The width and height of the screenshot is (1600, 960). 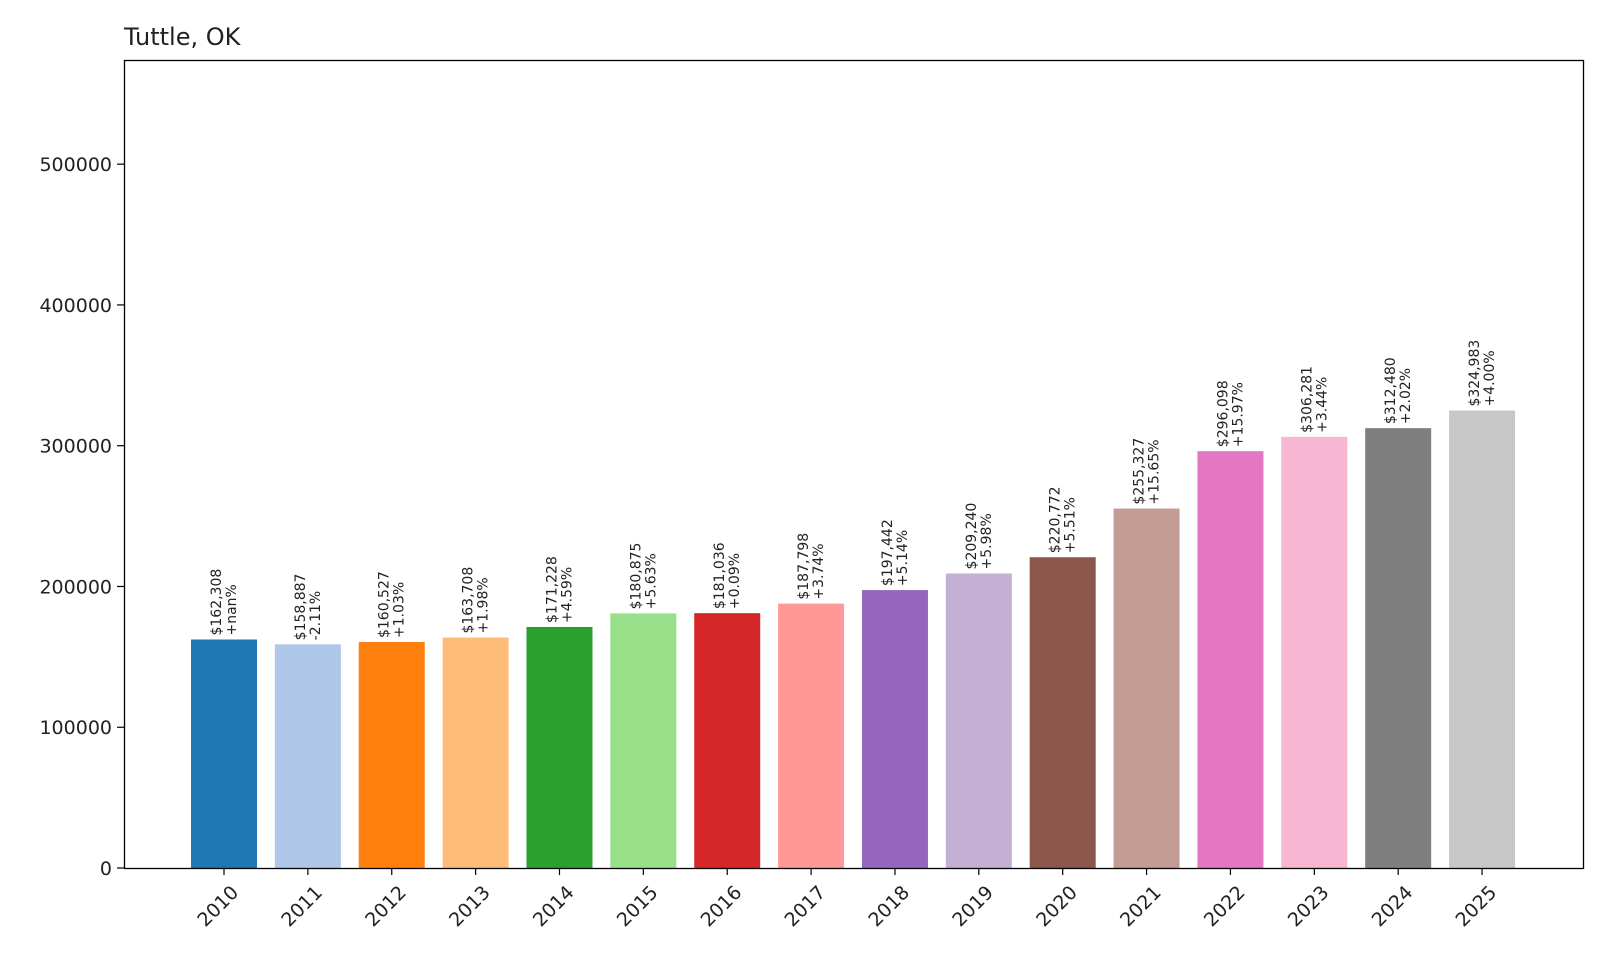 I want to click on bar-label-group-2017: $187,798 +3.74%, so click(x=811, y=566).